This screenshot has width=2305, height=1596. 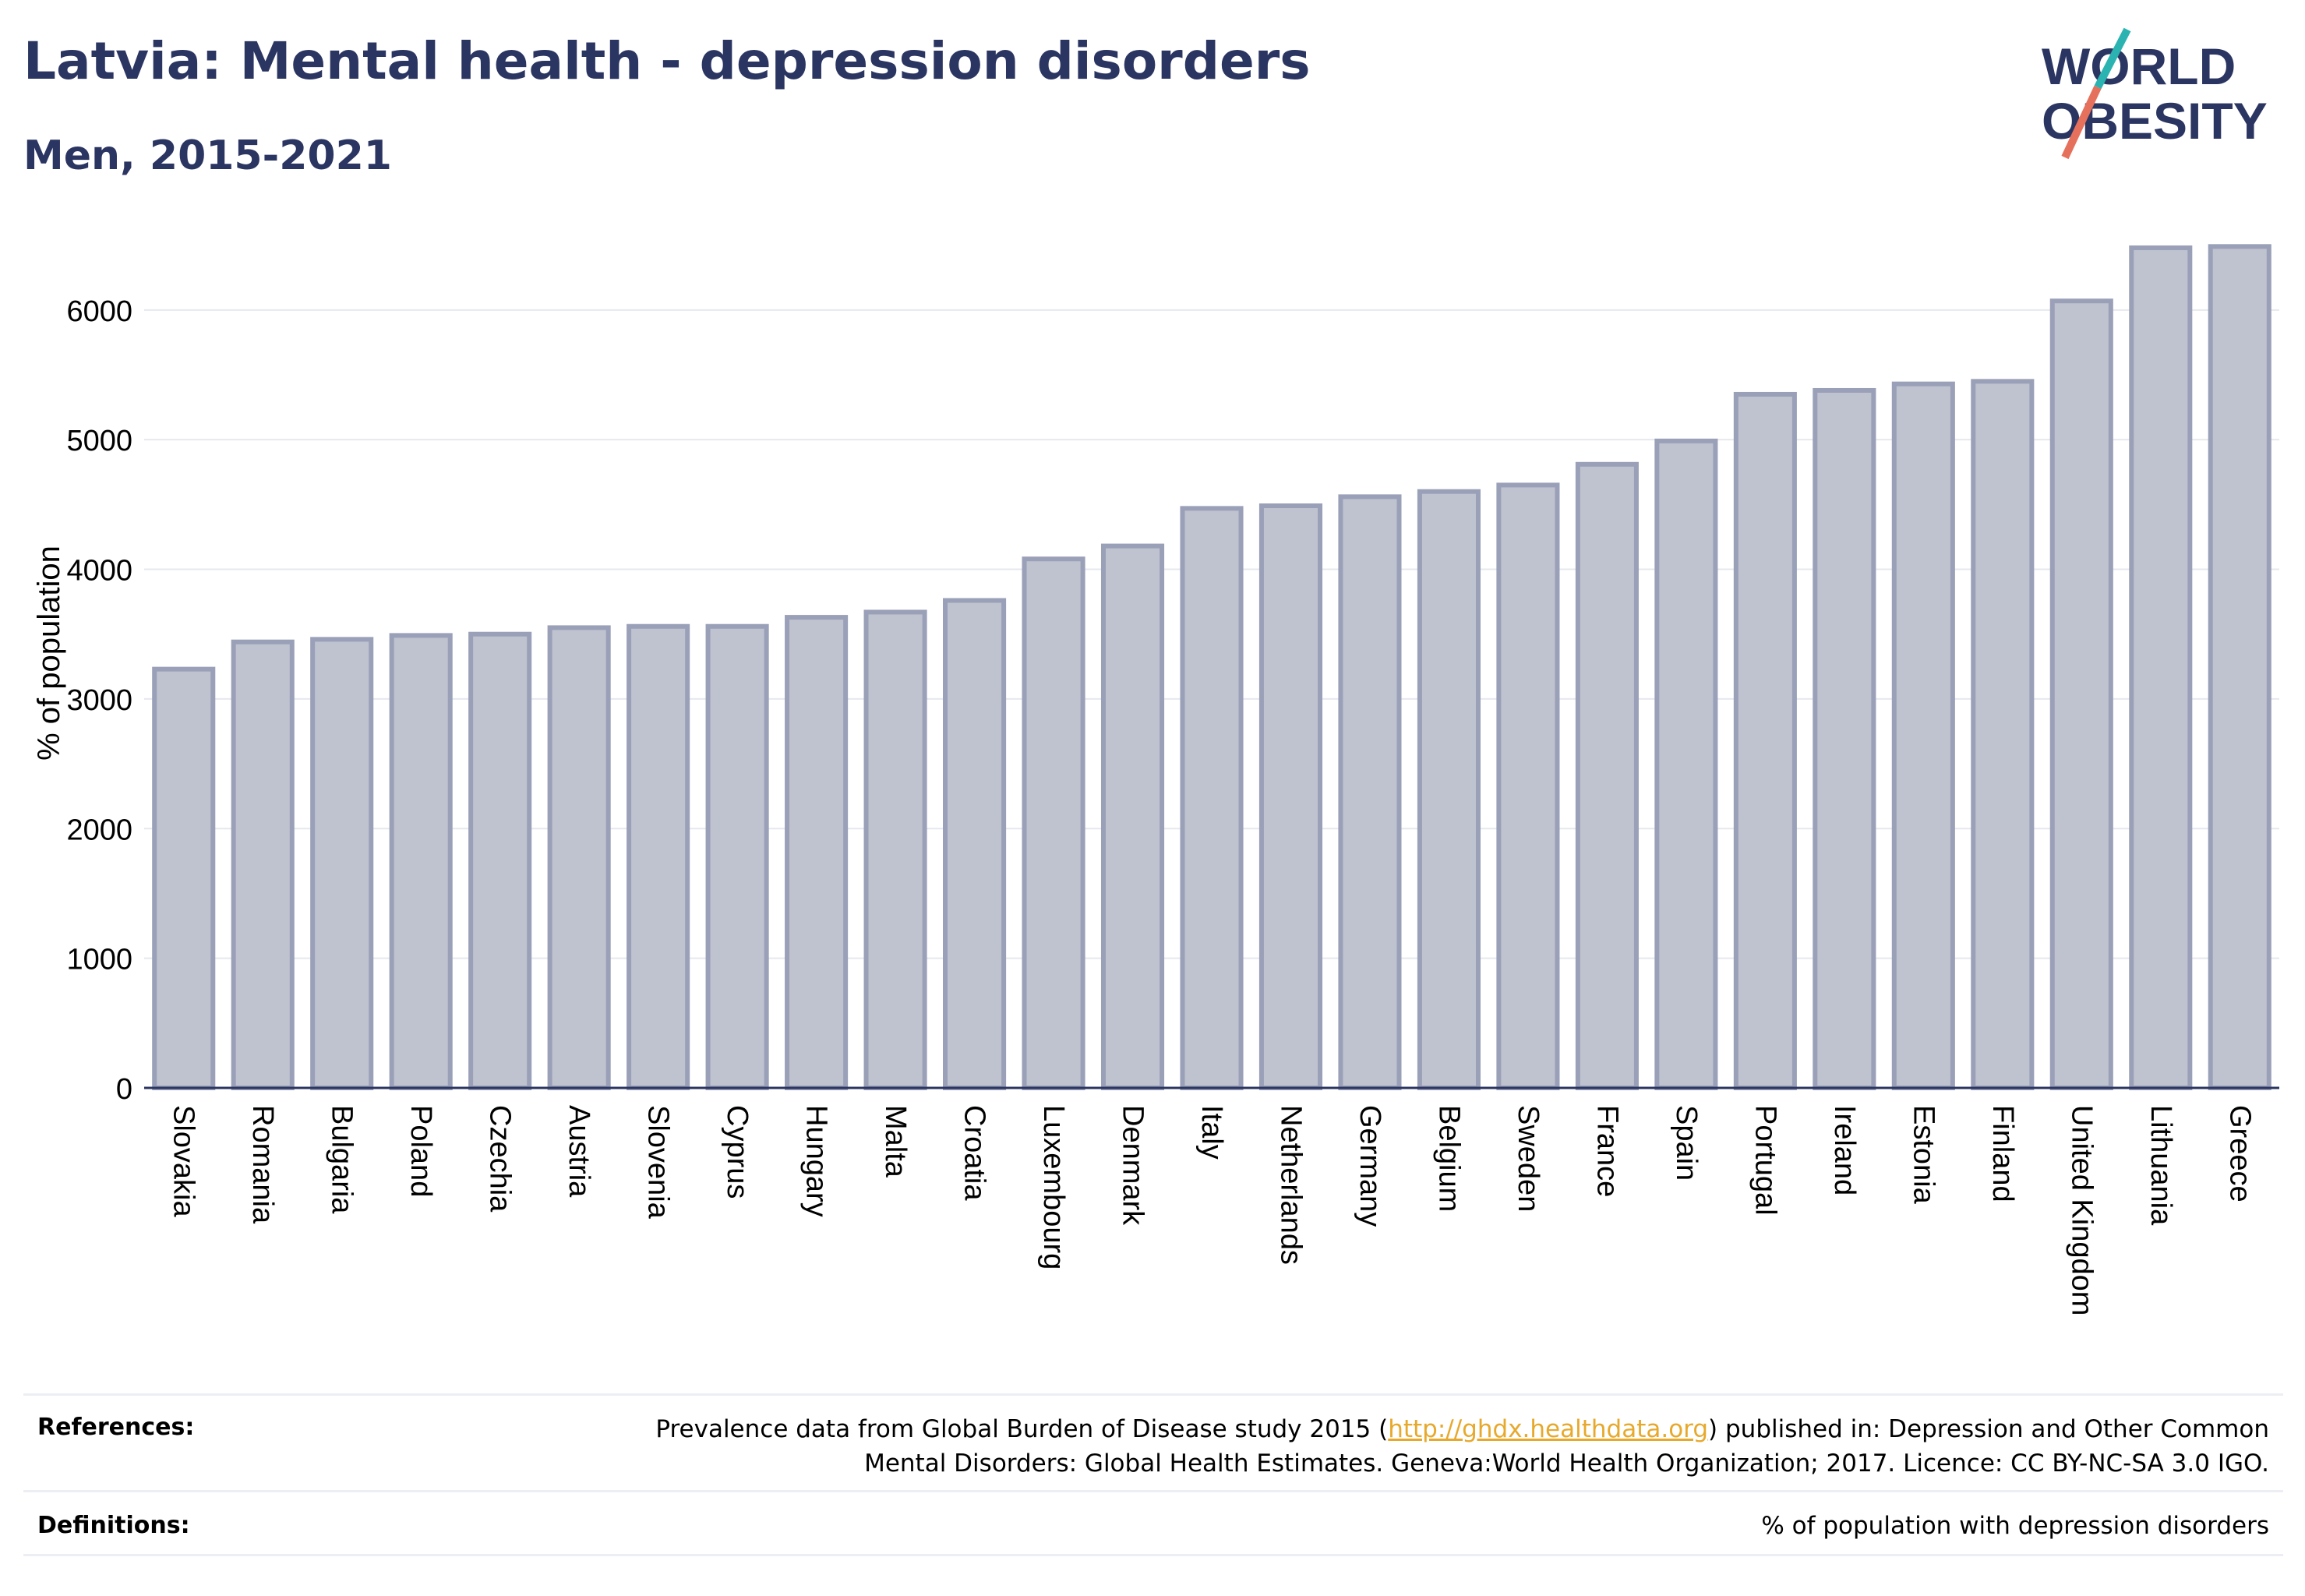 What do you see at coordinates (99, 311) in the screenshot?
I see `y-tick-label: 6000` at bounding box center [99, 311].